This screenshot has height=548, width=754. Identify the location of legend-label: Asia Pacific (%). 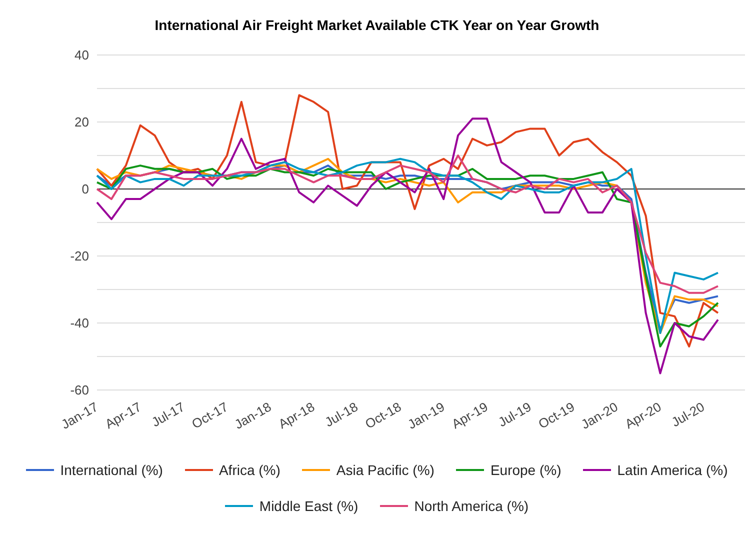
(385, 470).